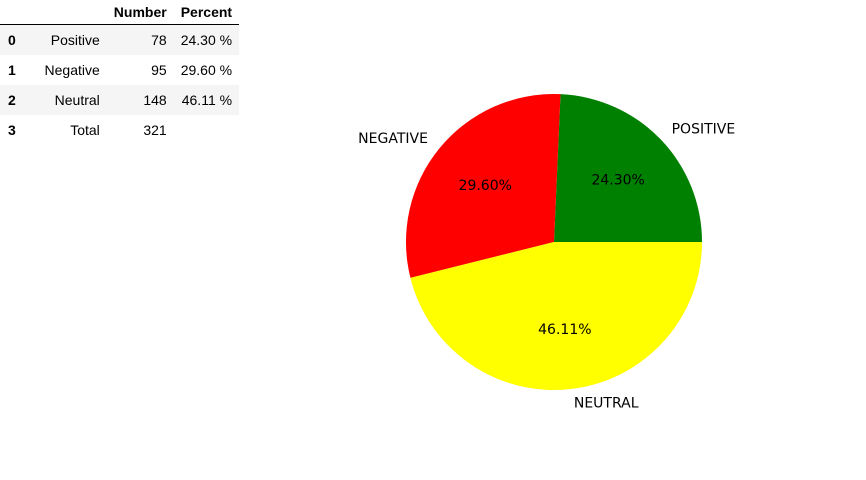  I want to click on row-number: 78, so click(159, 40).